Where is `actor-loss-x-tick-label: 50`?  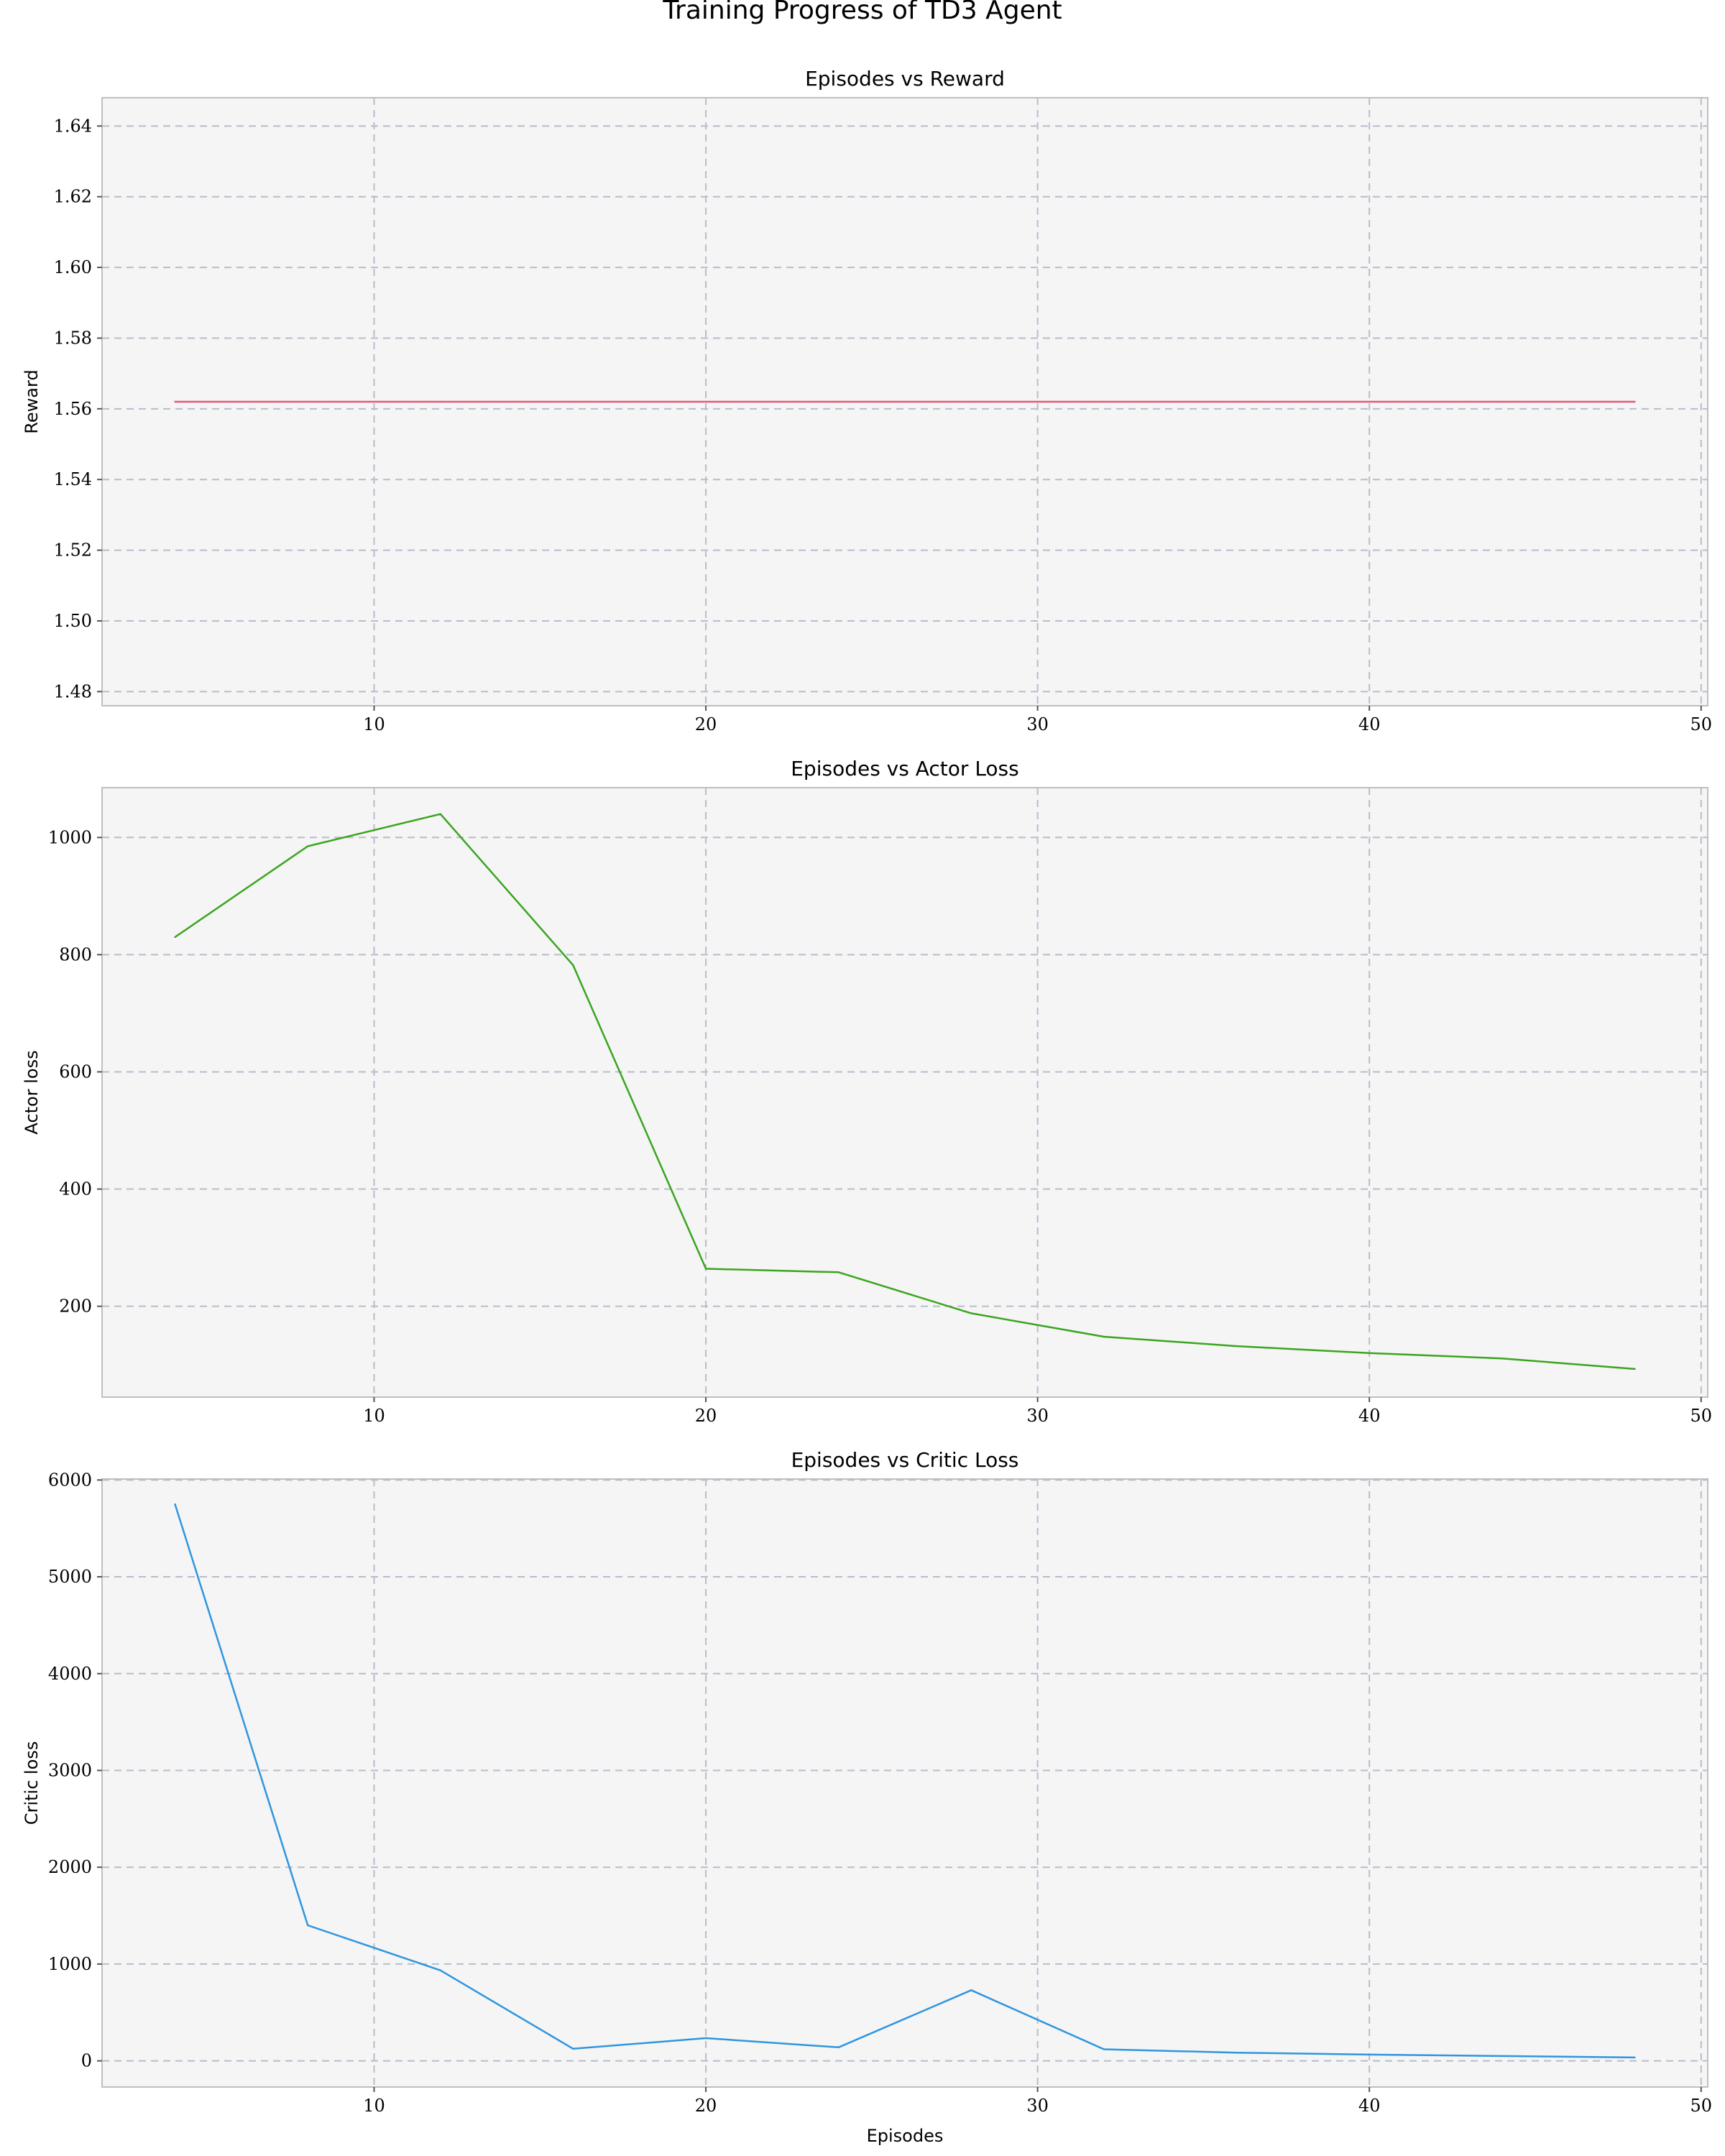 actor-loss-x-tick-label: 50 is located at coordinates (1701, 1416).